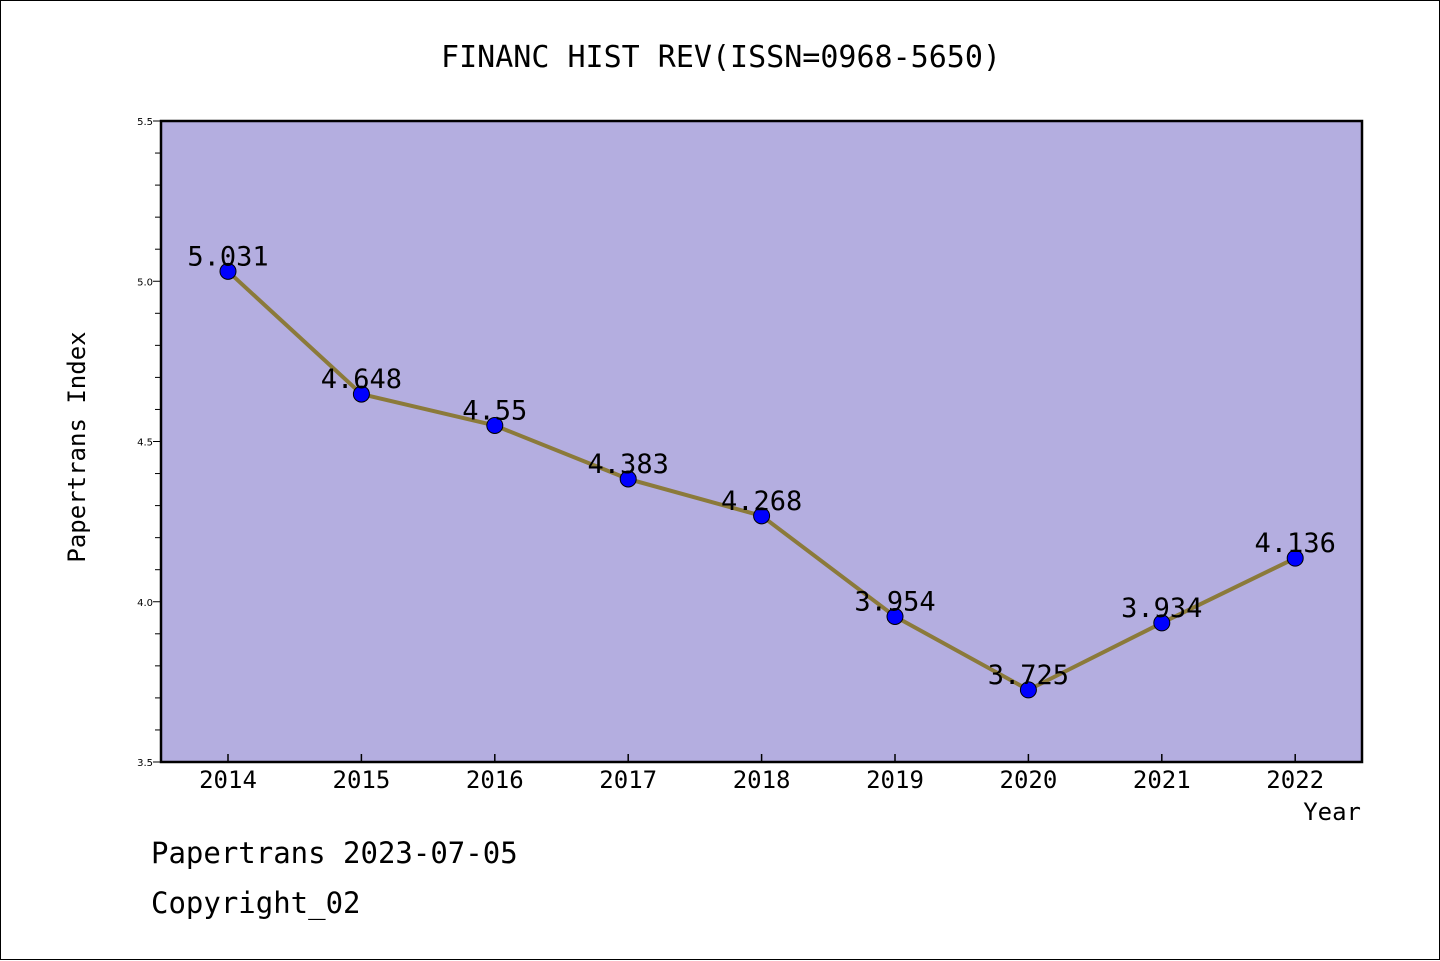  What do you see at coordinates (894, 601) in the screenshot?
I see `data-label: 3.954` at bounding box center [894, 601].